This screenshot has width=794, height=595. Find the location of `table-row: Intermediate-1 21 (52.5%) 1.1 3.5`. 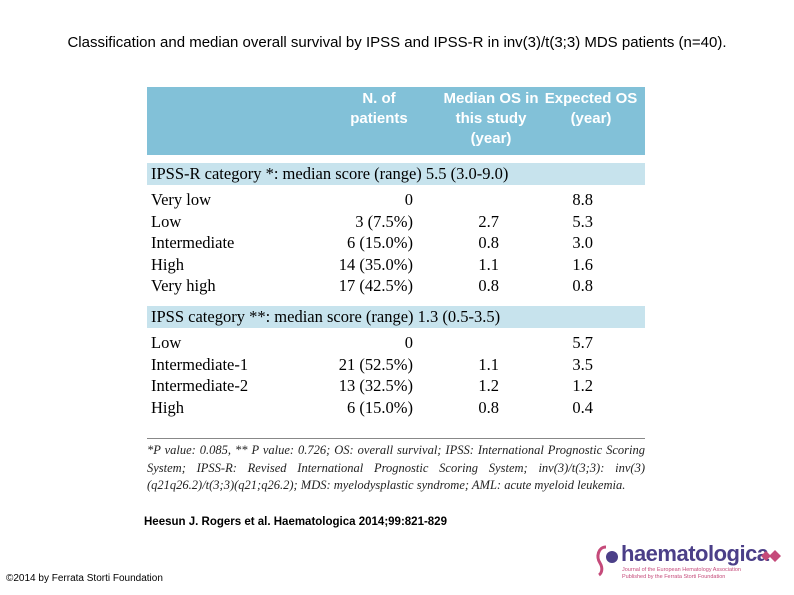

table-row: Intermediate-1 21 (52.5%) 1.1 3.5 is located at coordinates (396, 364).